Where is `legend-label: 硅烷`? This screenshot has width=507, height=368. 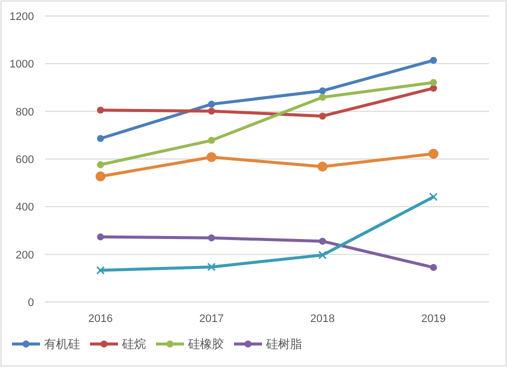 legend-label: 硅烷 is located at coordinates (133, 344).